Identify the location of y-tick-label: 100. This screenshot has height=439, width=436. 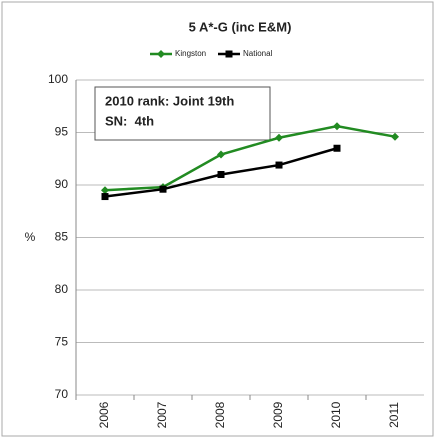
(58, 79).